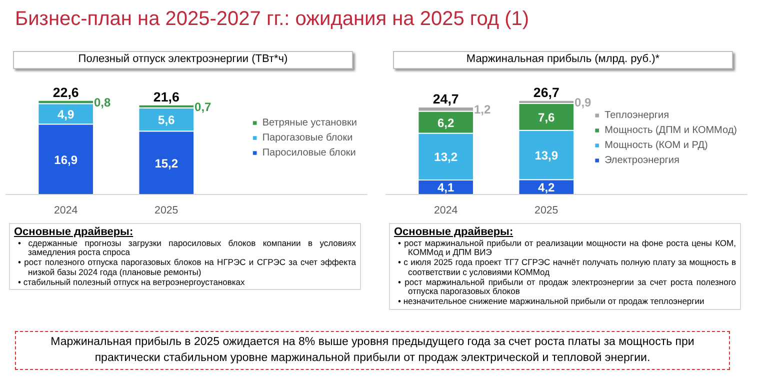  What do you see at coordinates (656, 145) in the screenshot?
I see `legend-label: Мощность (КОМ и РД)` at bounding box center [656, 145].